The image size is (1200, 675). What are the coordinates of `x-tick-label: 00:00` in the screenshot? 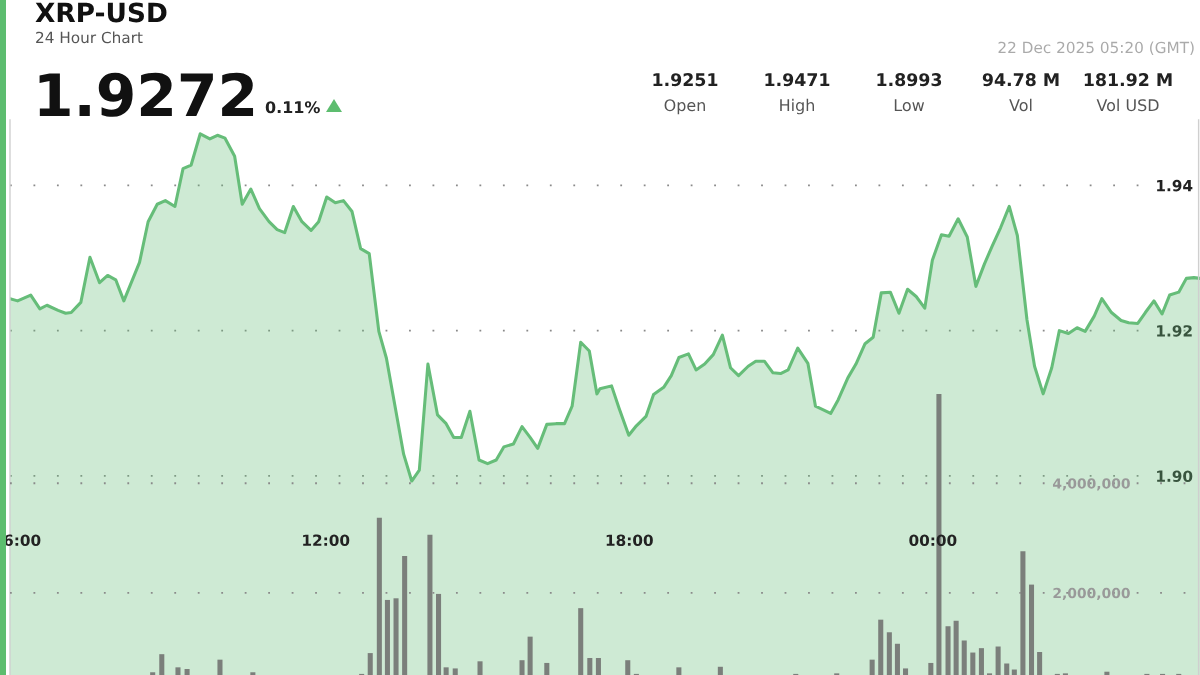 It's located at (933, 540).